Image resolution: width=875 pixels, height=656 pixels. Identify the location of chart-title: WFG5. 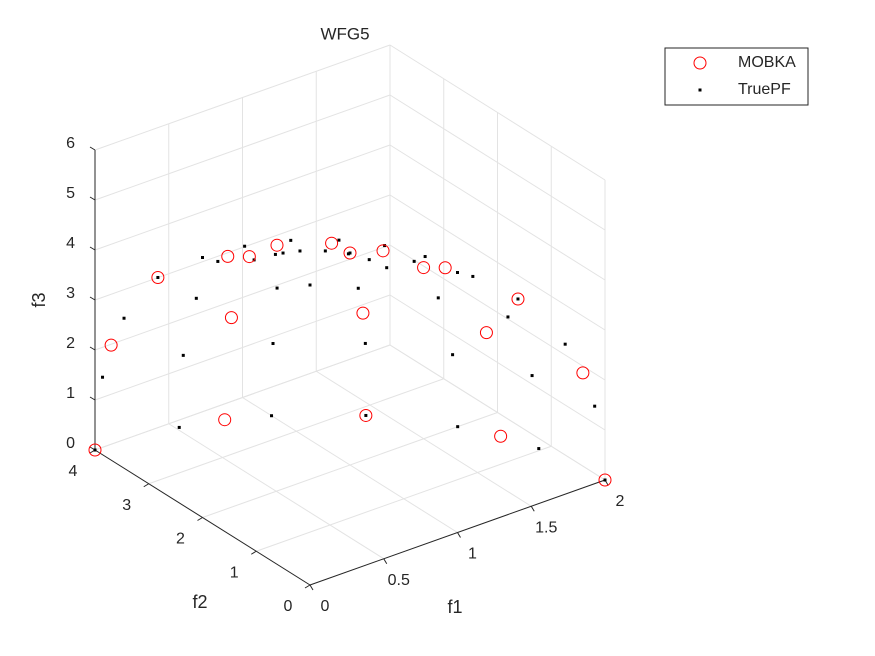
(344, 33).